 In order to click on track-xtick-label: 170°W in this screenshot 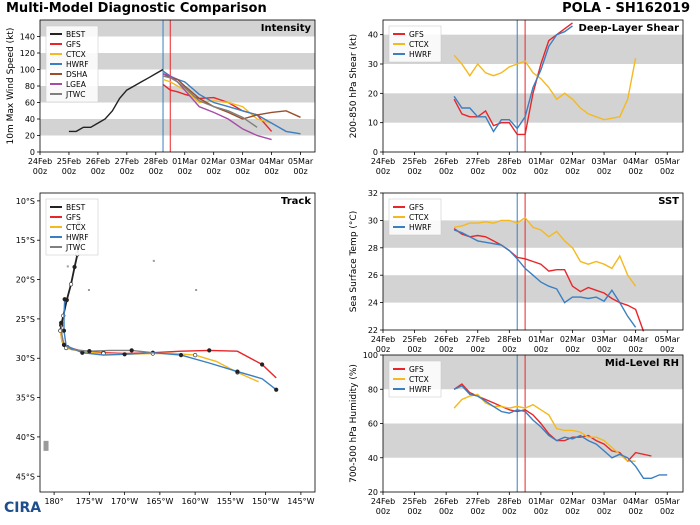, I will do `click(124, 501)`.